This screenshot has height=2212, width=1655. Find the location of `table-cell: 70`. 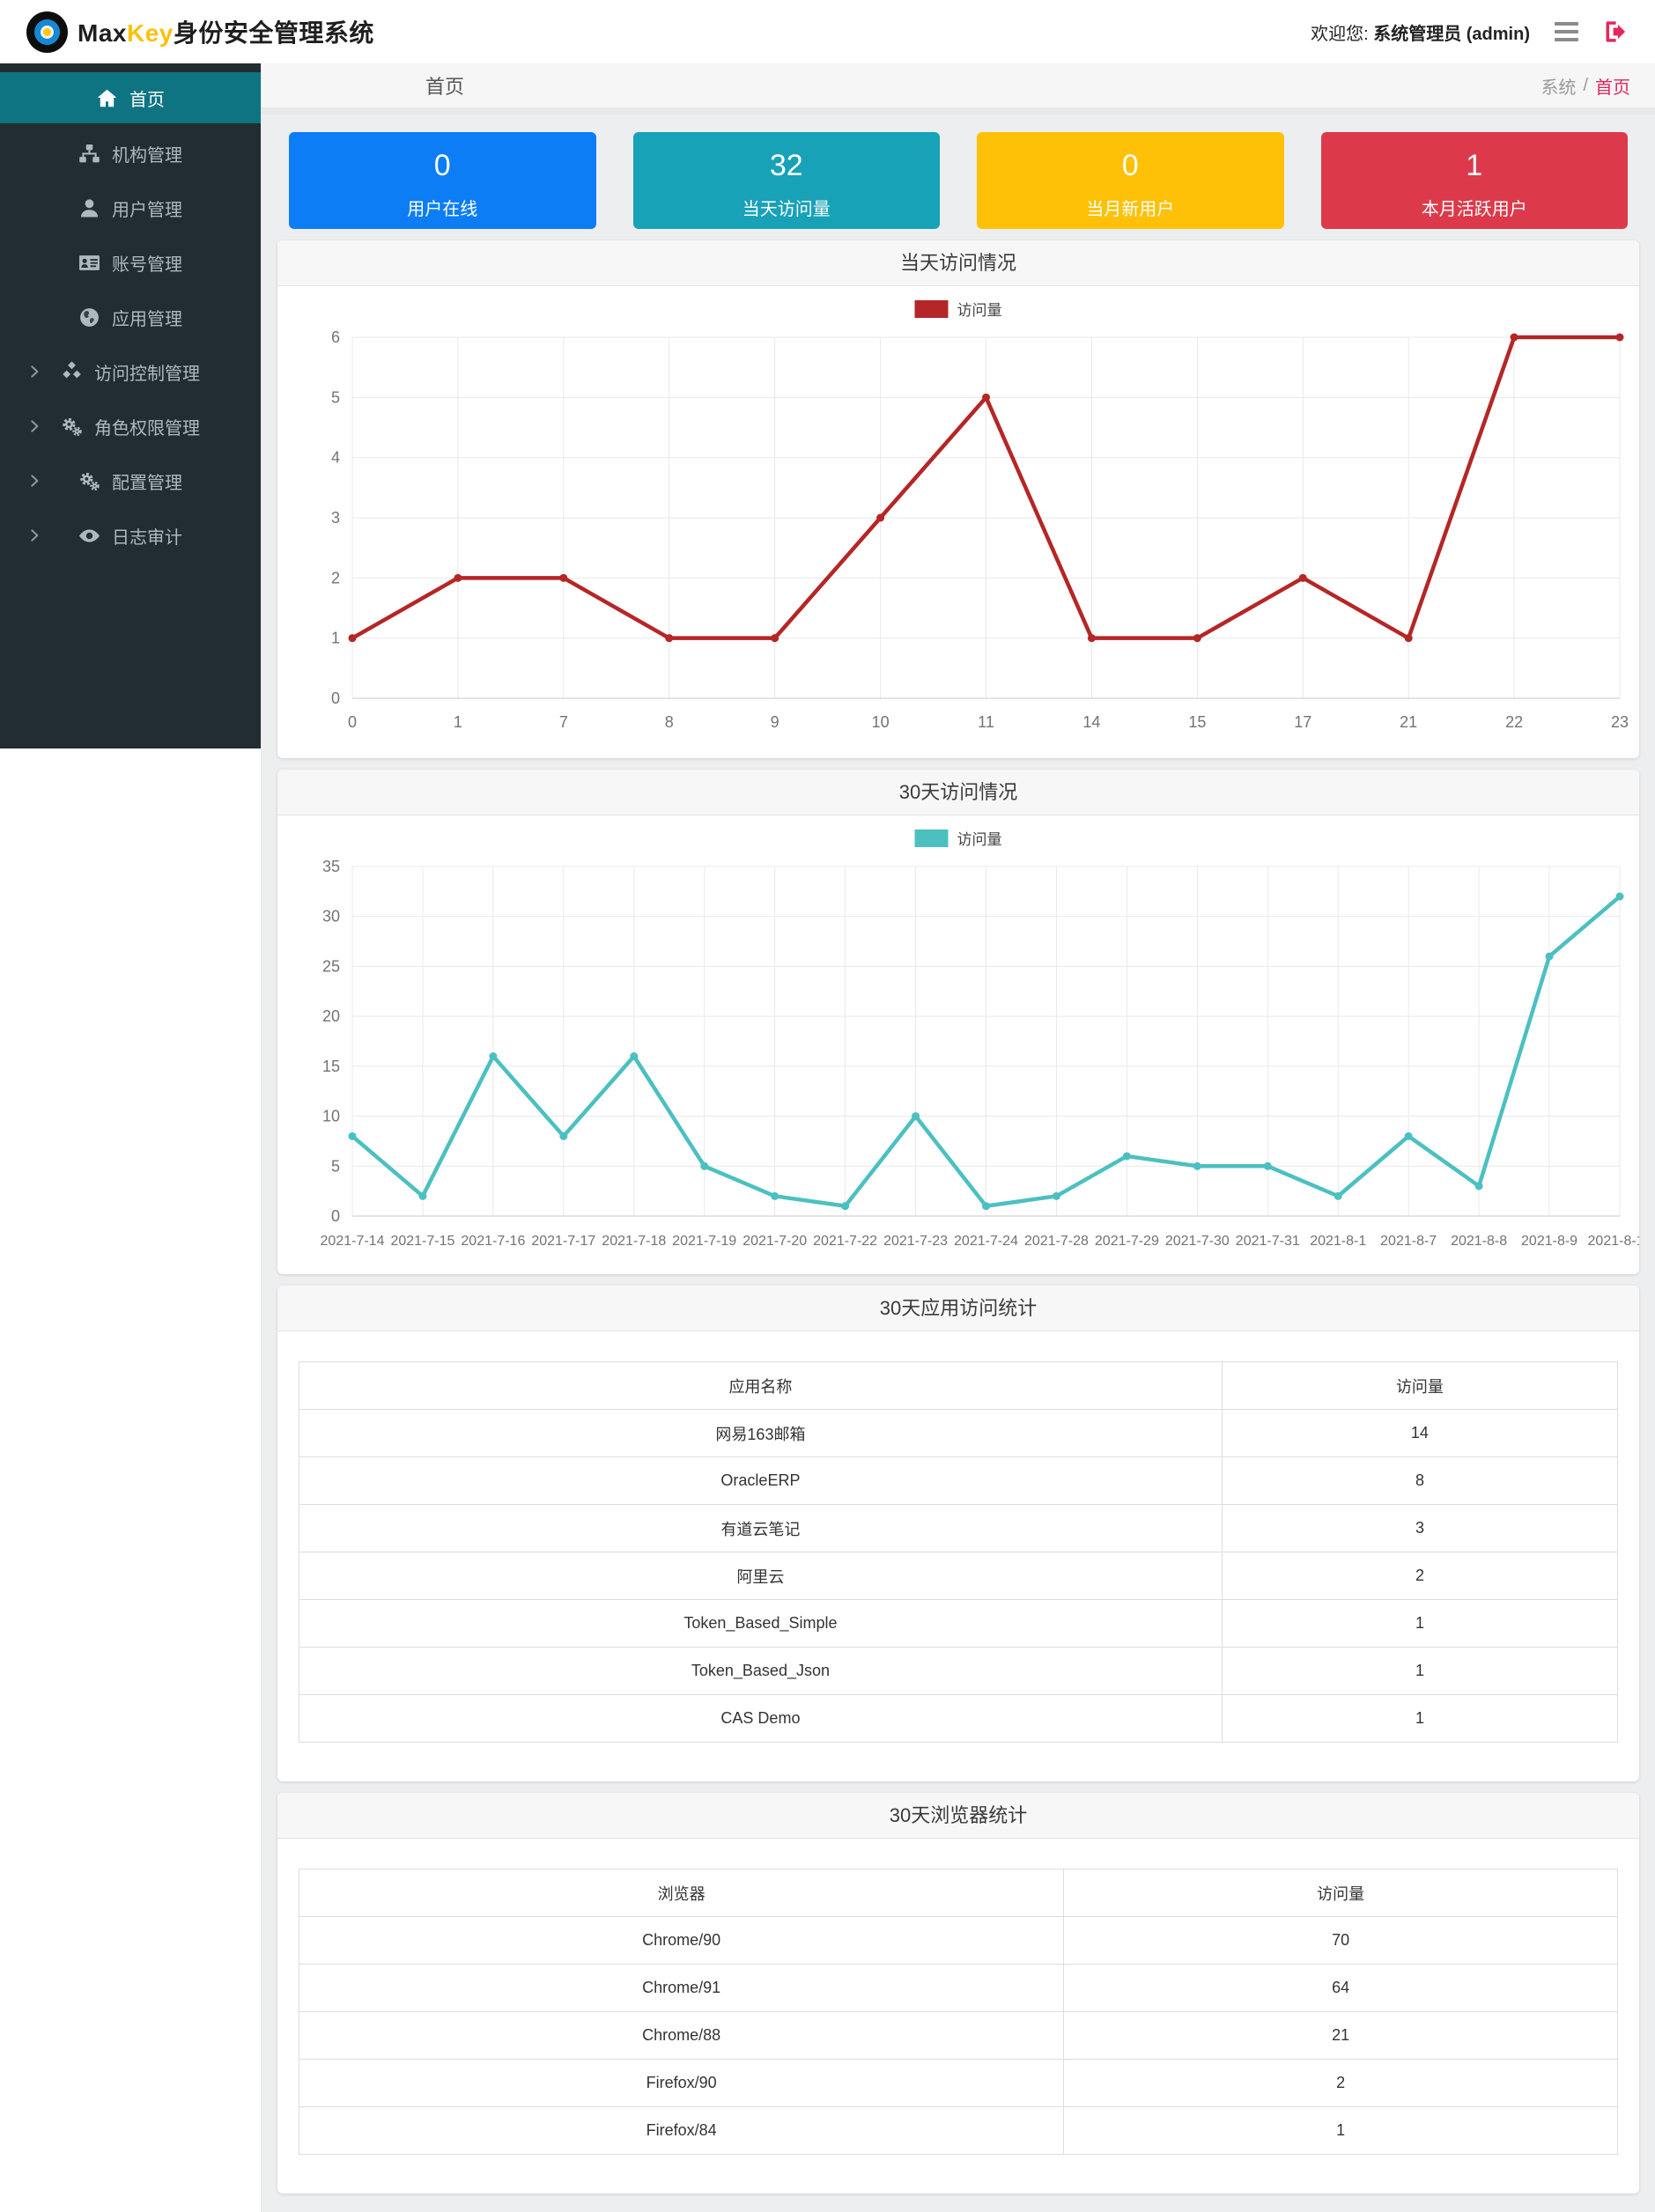

table-cell: 70 is located at coordinates (1340, 1940).